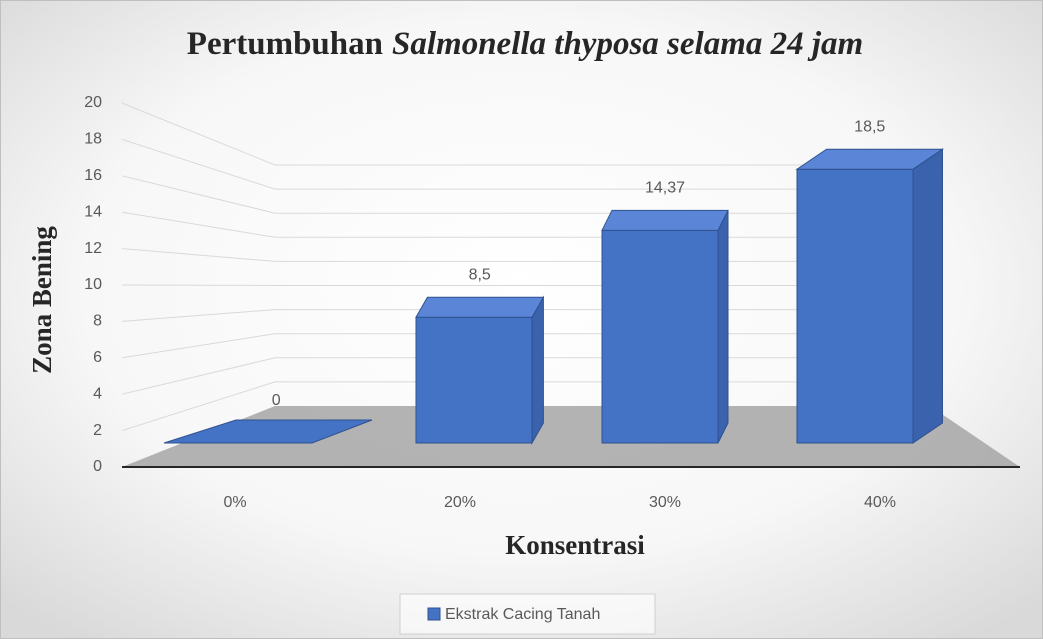 The height and width of the screenshot is (639, 1043). I want to click on x-axis-title: Konsentrasi, so click(575, 545).